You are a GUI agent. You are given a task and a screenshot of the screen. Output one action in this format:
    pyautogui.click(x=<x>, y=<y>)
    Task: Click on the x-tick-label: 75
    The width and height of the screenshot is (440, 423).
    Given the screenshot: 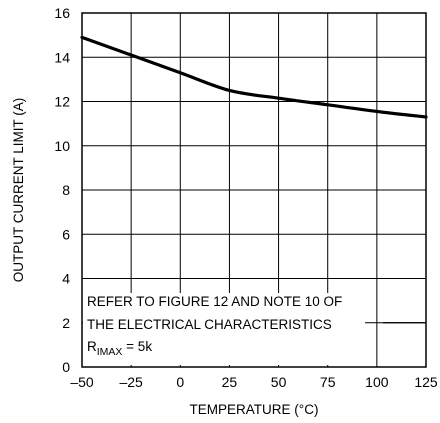 What is the action you would take?
    pyautogui.click(x=328, y=382)
    